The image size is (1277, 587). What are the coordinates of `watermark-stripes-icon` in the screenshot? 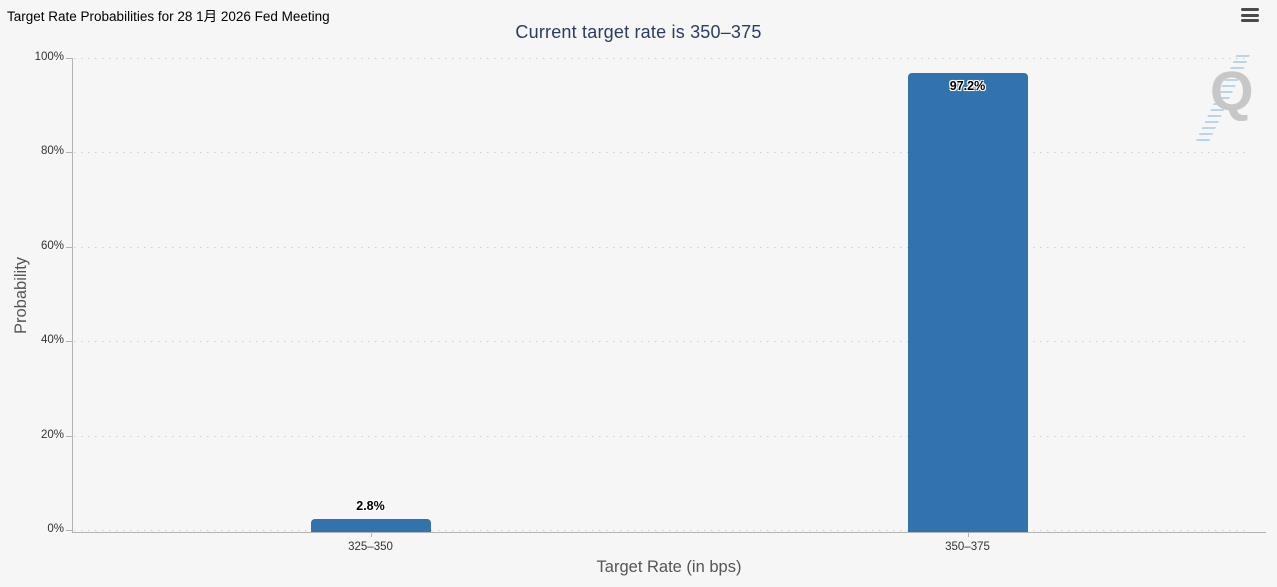 It's located at (1222, 100).